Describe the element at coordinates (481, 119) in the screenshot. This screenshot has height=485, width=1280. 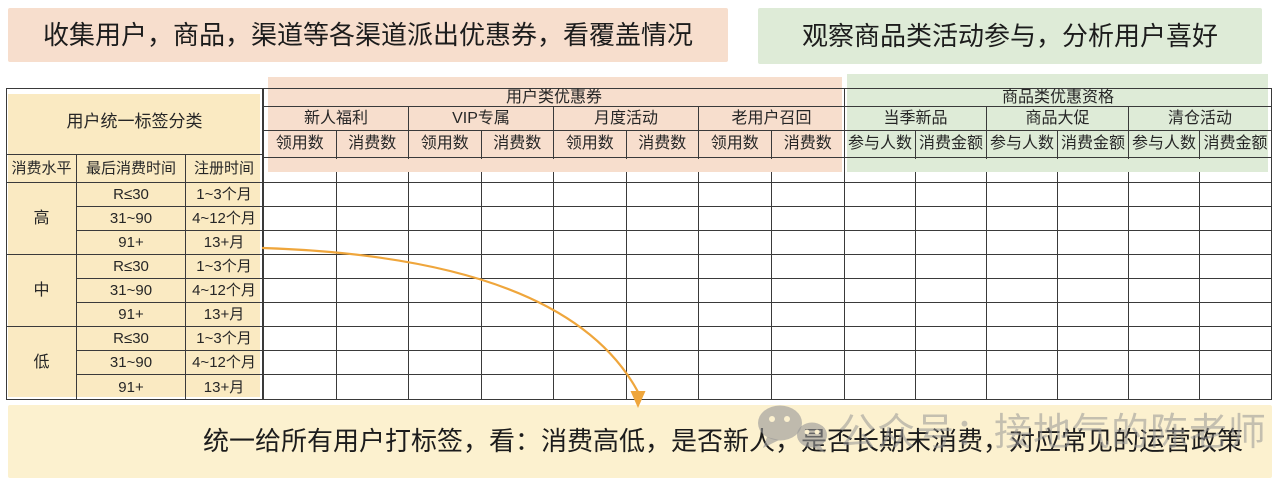
I see `group-header: VIP专属` at that location.